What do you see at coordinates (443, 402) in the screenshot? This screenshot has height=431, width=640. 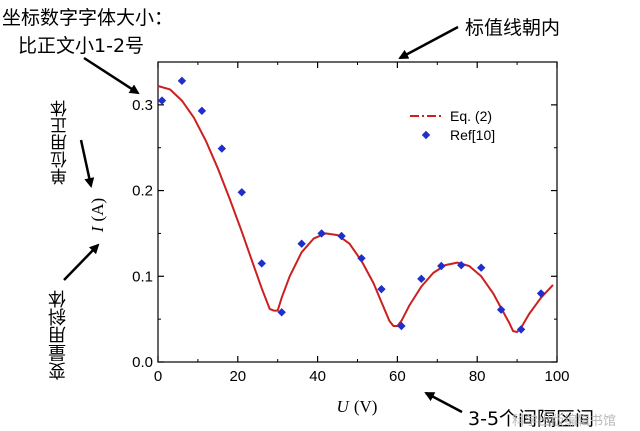 I see `arrow-tick-spacing` at bounding box center [443, 402].